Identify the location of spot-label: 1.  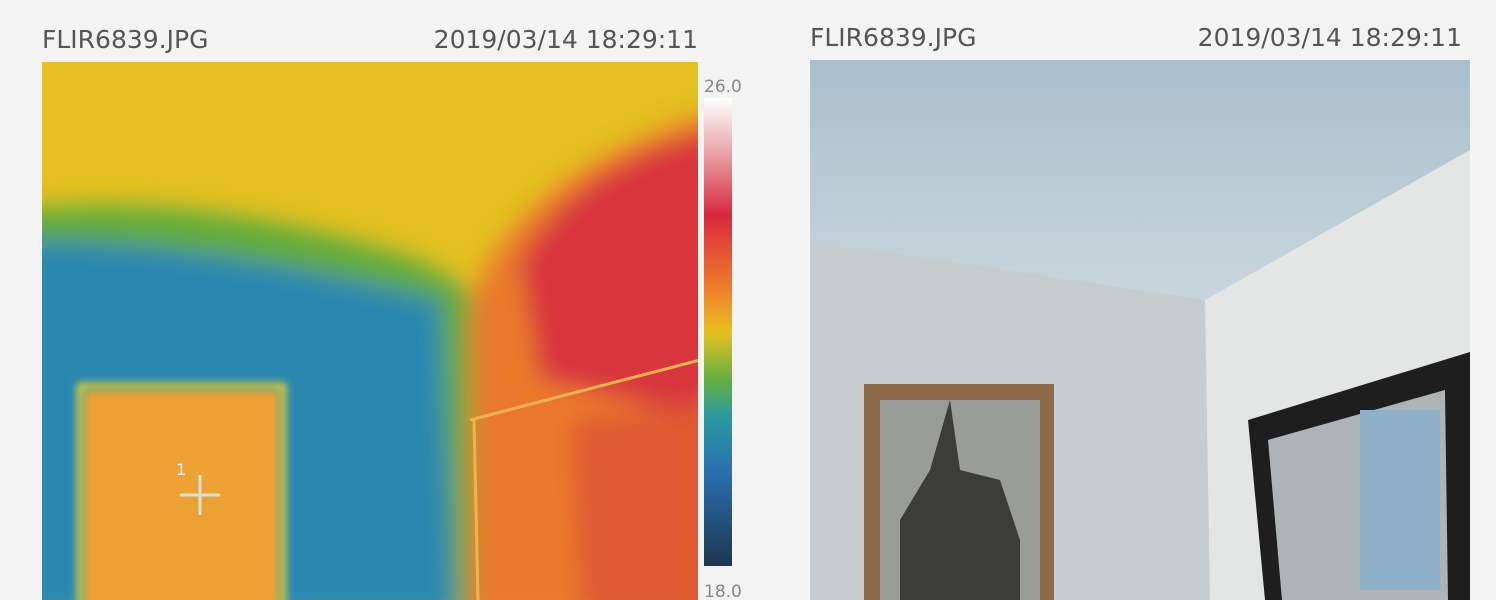
(181, 469).